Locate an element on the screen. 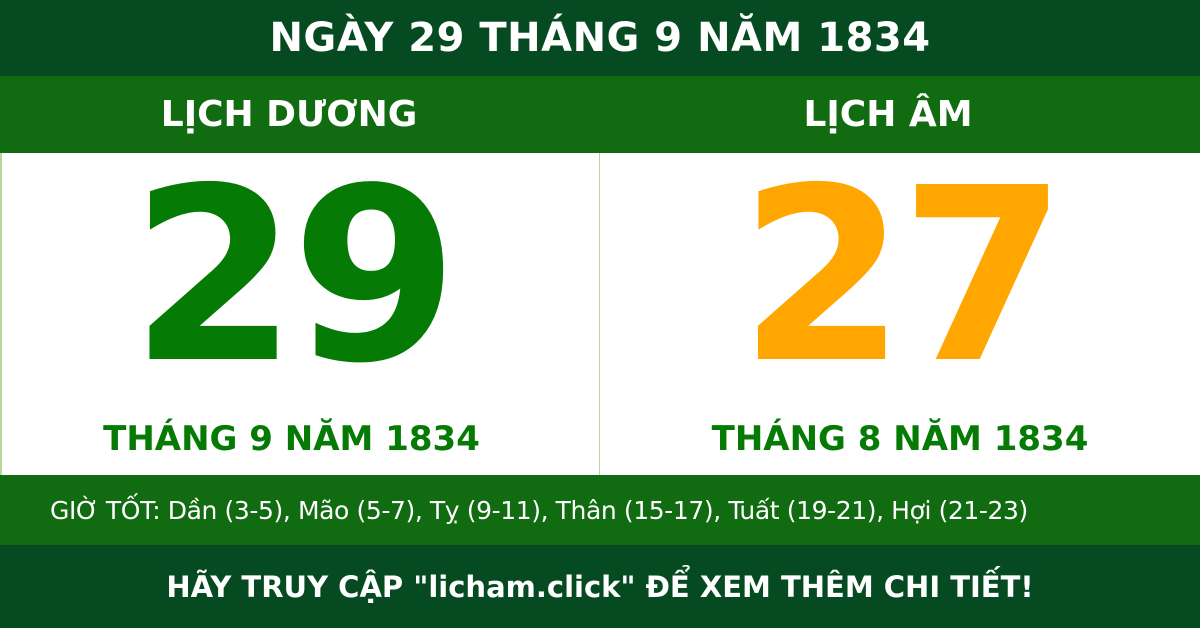  lunar-month-year: THÁNG 8 NĂM 1834 is located at coordinates (900, 439).